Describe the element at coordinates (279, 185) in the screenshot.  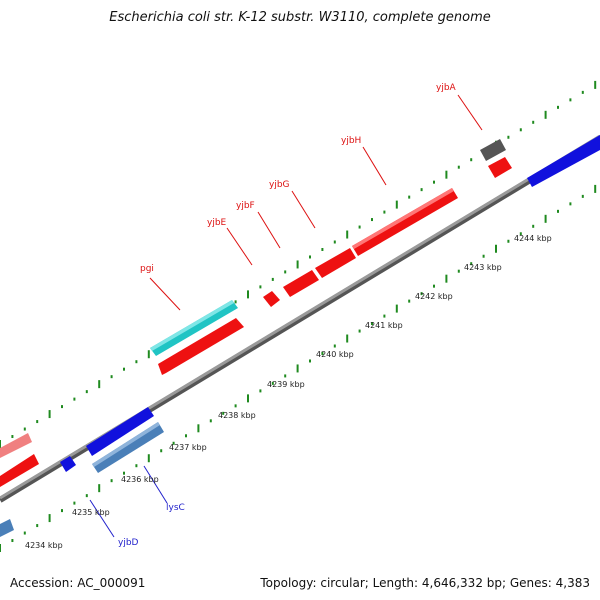
I see `gene-label-yjbG: yjbG` at that location.